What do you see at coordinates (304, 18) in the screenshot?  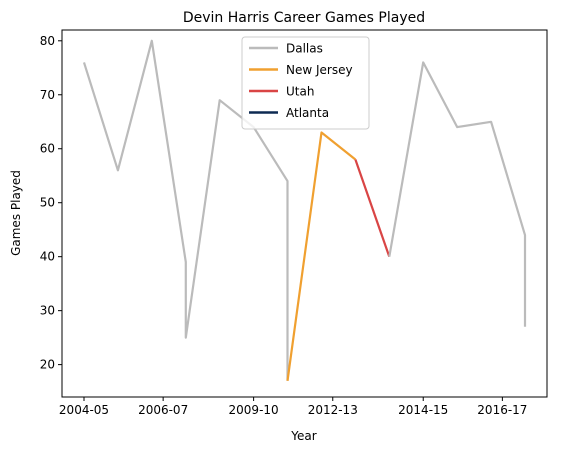 I see `chart-title: Devin Harris Career Games Played` at bounding box center [304, 18].